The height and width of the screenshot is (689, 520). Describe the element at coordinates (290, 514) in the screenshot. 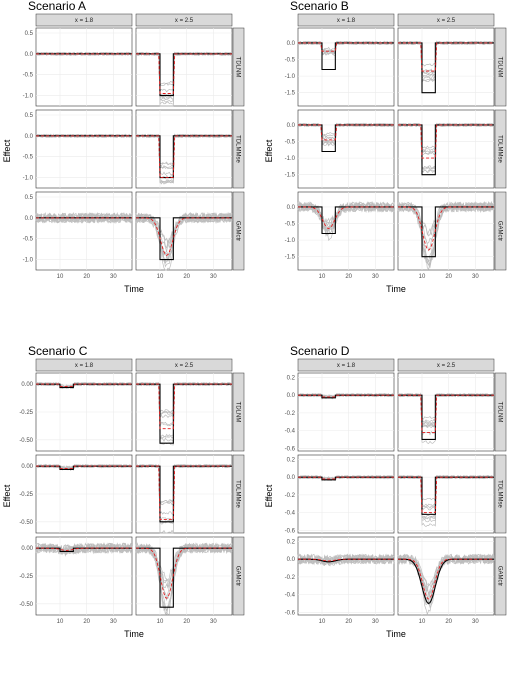

I see `y-tick-label: -0.4` at that location.